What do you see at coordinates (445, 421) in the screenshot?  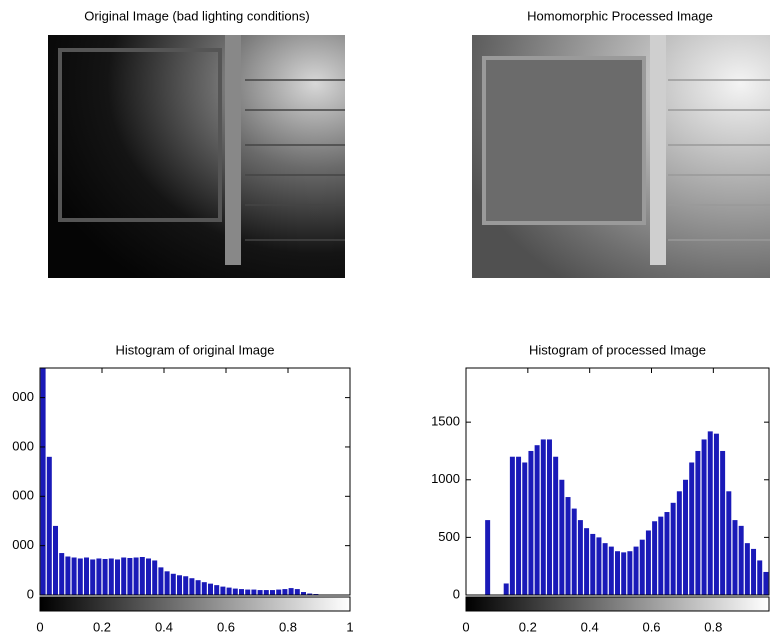 I see `y-tick-label: 1500` at bounding box center [445, 421].